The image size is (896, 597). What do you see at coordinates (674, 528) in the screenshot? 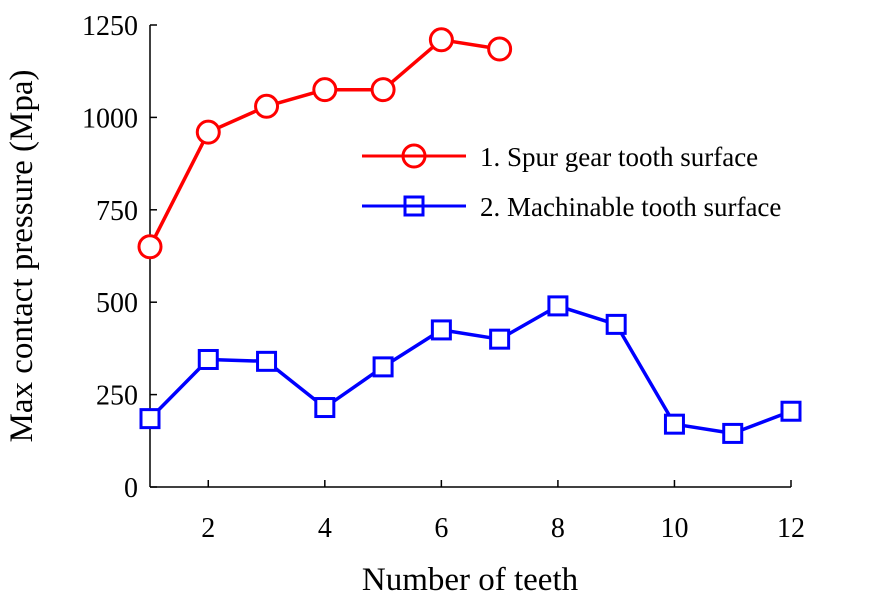
I see `x-tick-label: 10` at bounding box center [674, 528].